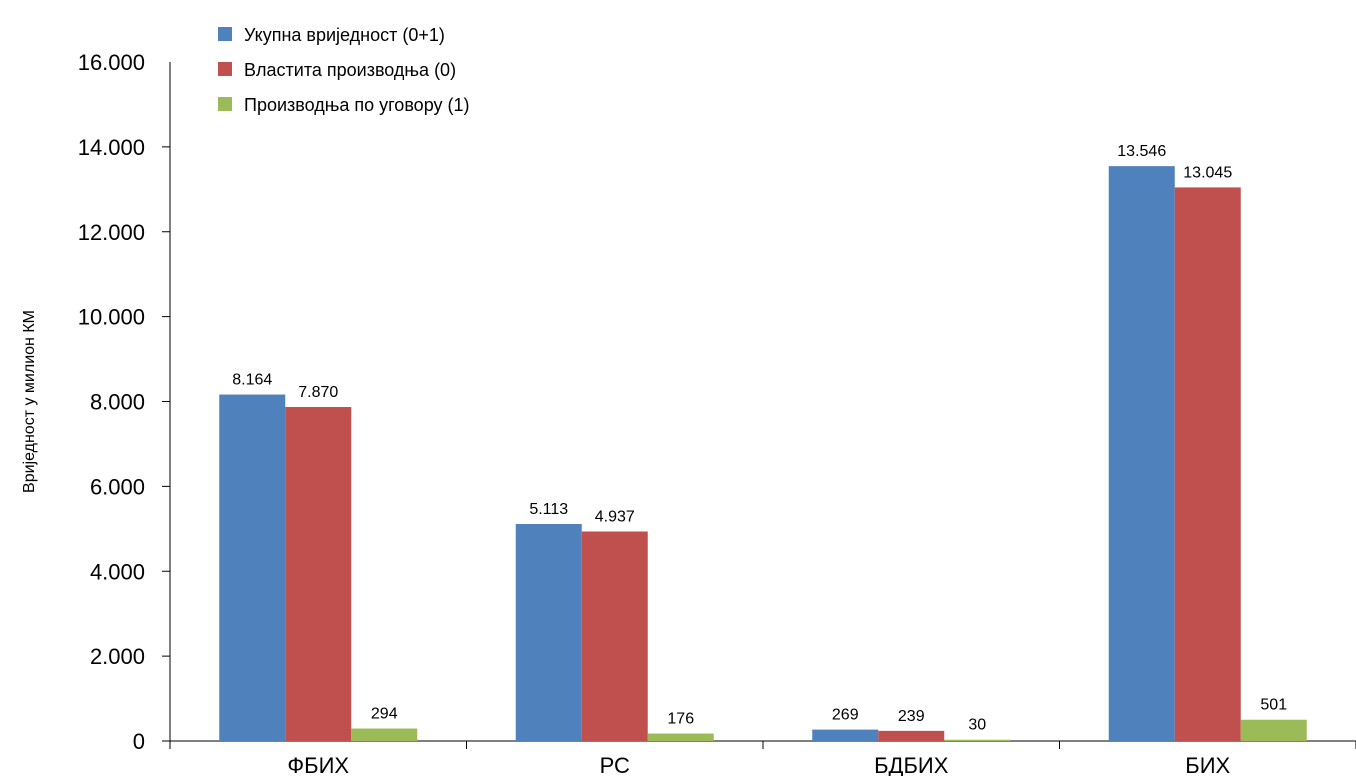 This screenshot has width=1356, height=776. I want to click on y-tick-label: 16.000, so click(111, 62).